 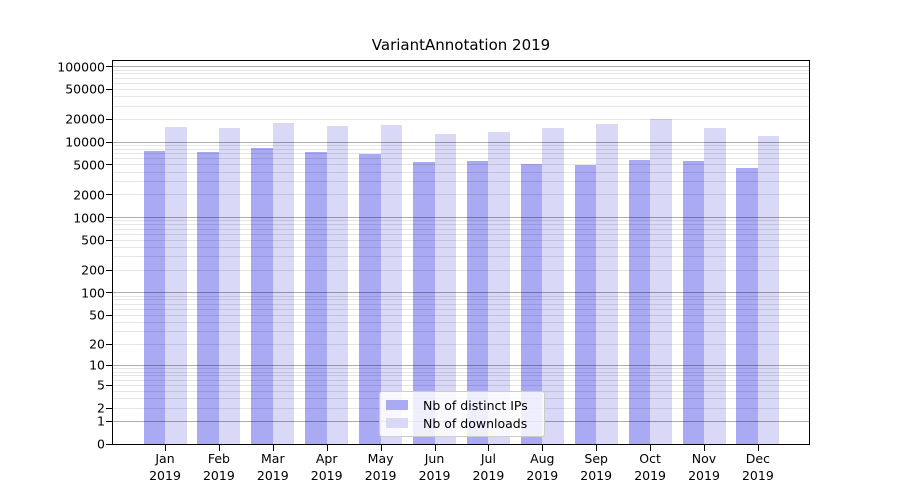 What do you see at coordinates (397, 423) in the screenshot?
I see `legend-swatch-downloads` at bounding box center [397, 423].